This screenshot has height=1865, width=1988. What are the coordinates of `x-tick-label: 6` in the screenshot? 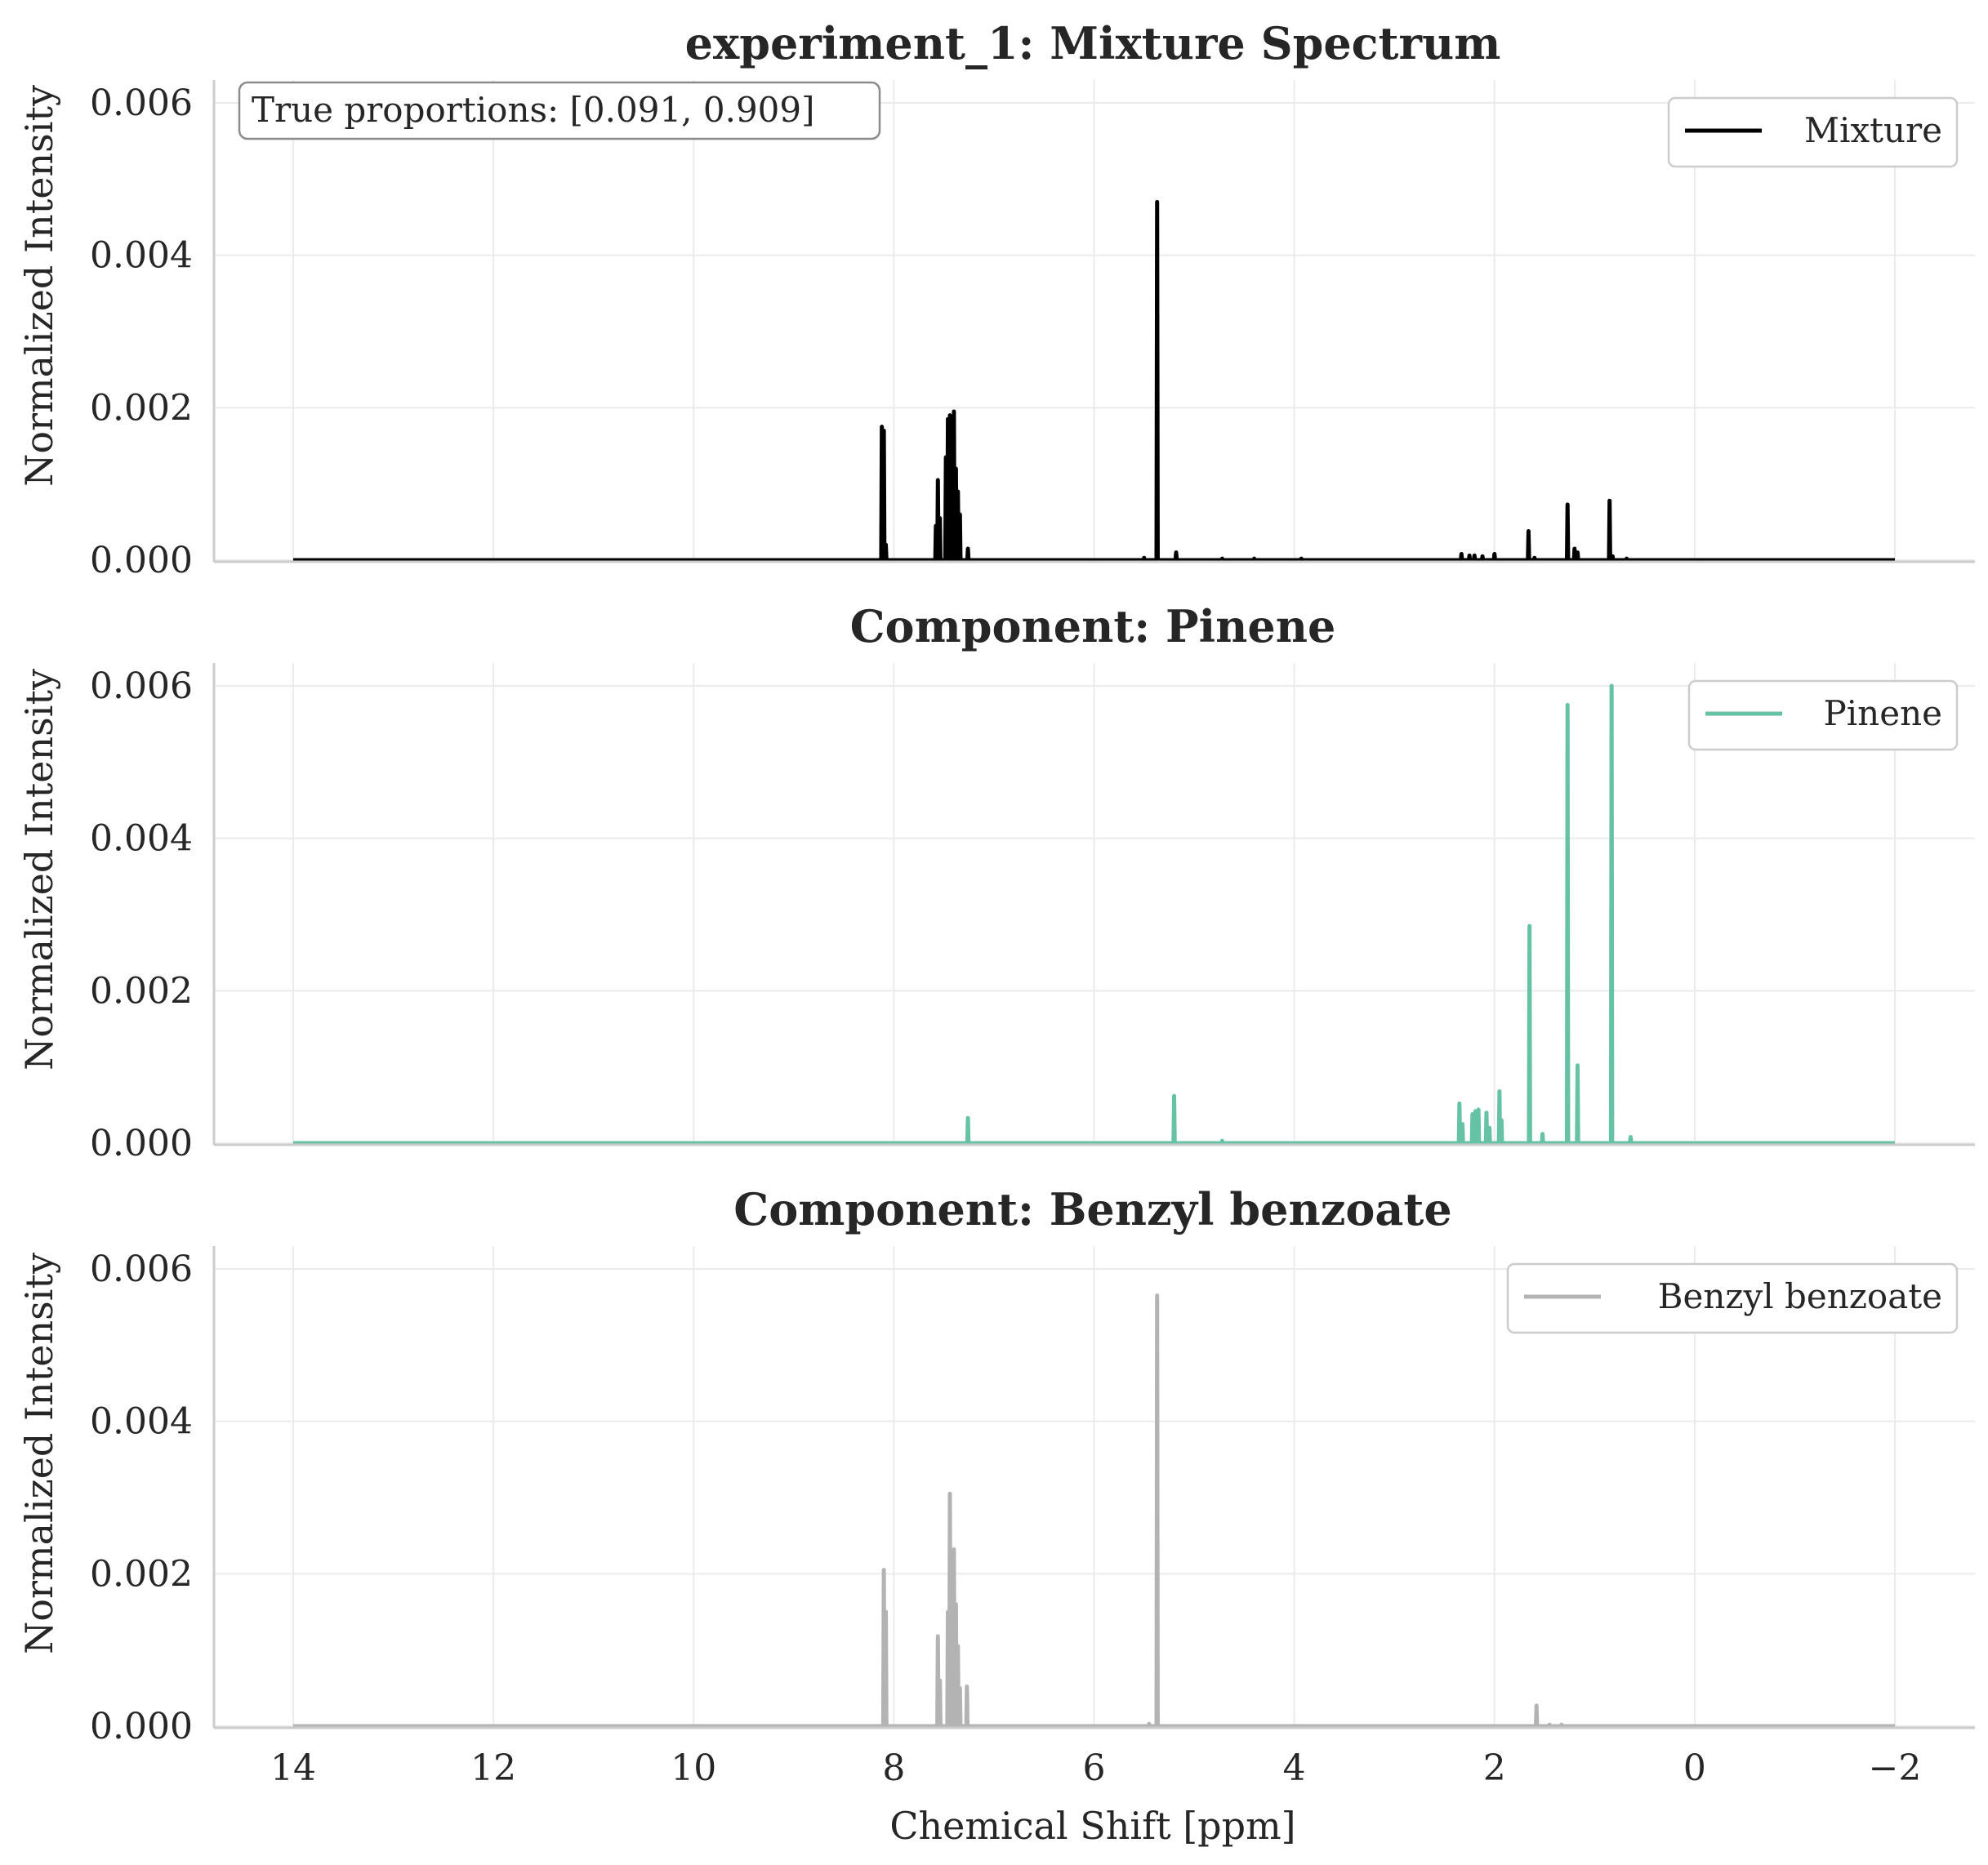 It's located at (1094, 1768).